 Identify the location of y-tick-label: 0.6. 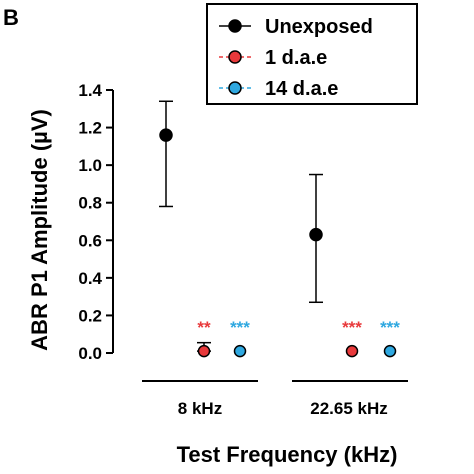
(90, 240).